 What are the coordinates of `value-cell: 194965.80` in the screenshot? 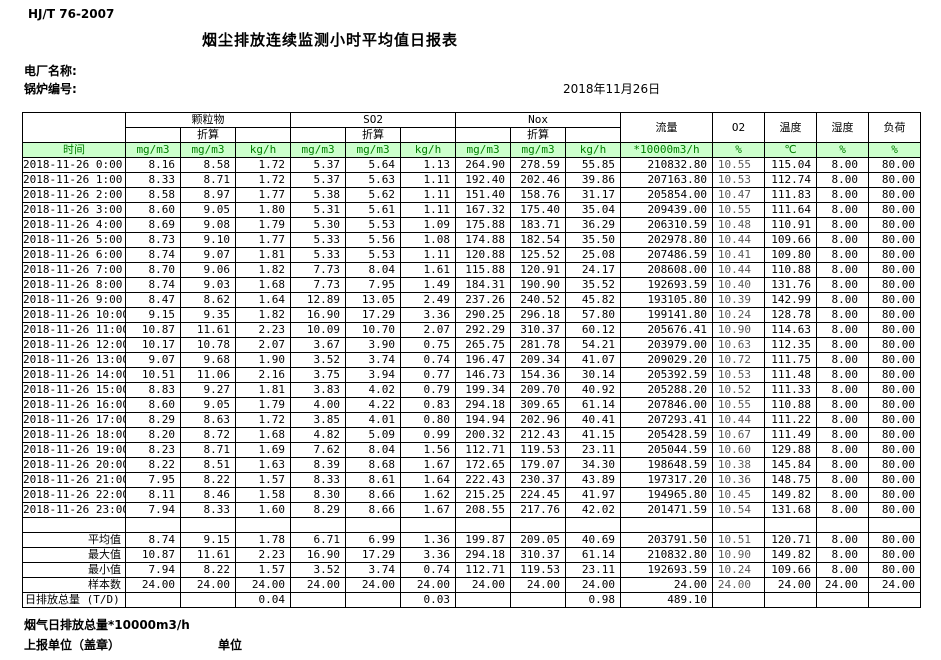 It's located at (667, 495).